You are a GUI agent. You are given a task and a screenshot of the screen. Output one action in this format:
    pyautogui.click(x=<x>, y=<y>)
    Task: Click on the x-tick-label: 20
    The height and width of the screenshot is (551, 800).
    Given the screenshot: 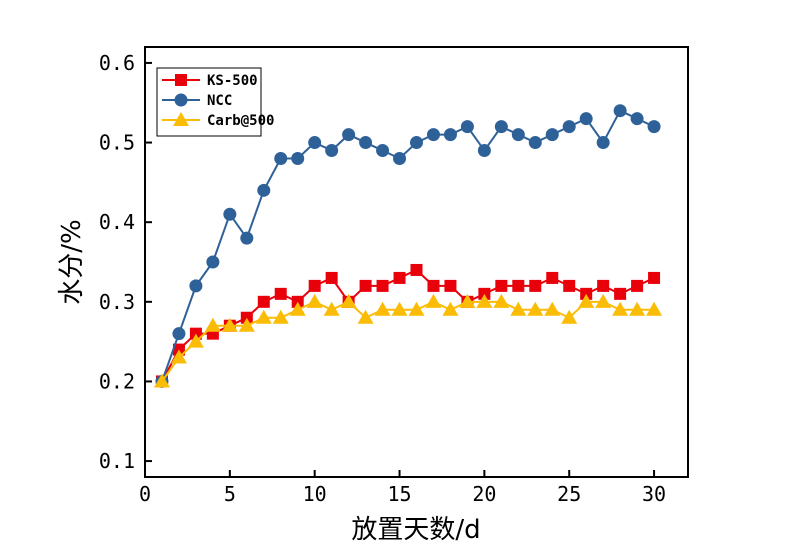 What is the action you would take?
    pyautogui.click(x=484, y=494)
    